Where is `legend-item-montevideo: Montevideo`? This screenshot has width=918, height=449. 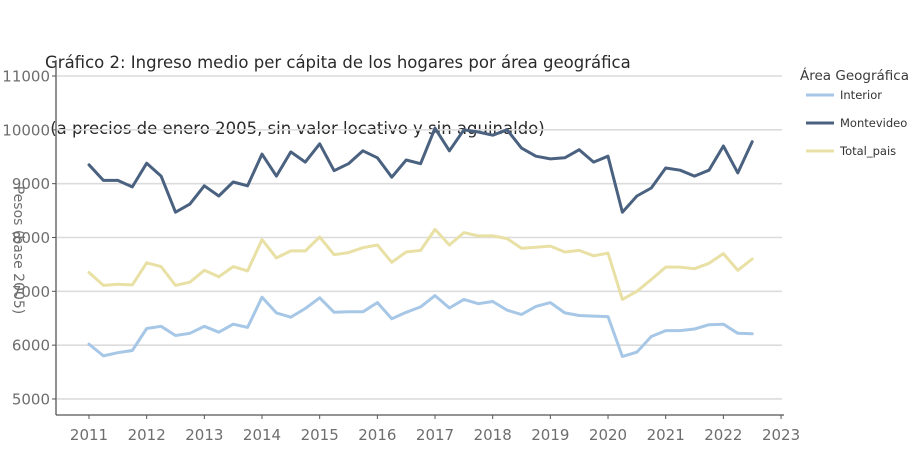 legend-item-montevideo: Montevideo is located at coordinates (856, 123).